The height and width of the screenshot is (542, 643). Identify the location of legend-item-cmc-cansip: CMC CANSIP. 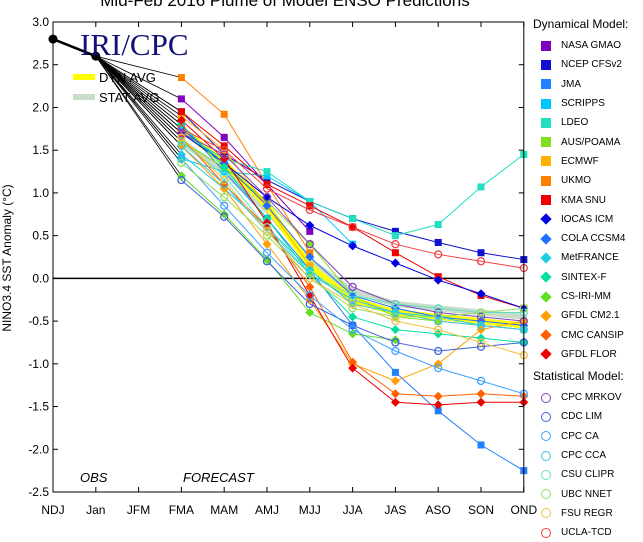
(588, 334).